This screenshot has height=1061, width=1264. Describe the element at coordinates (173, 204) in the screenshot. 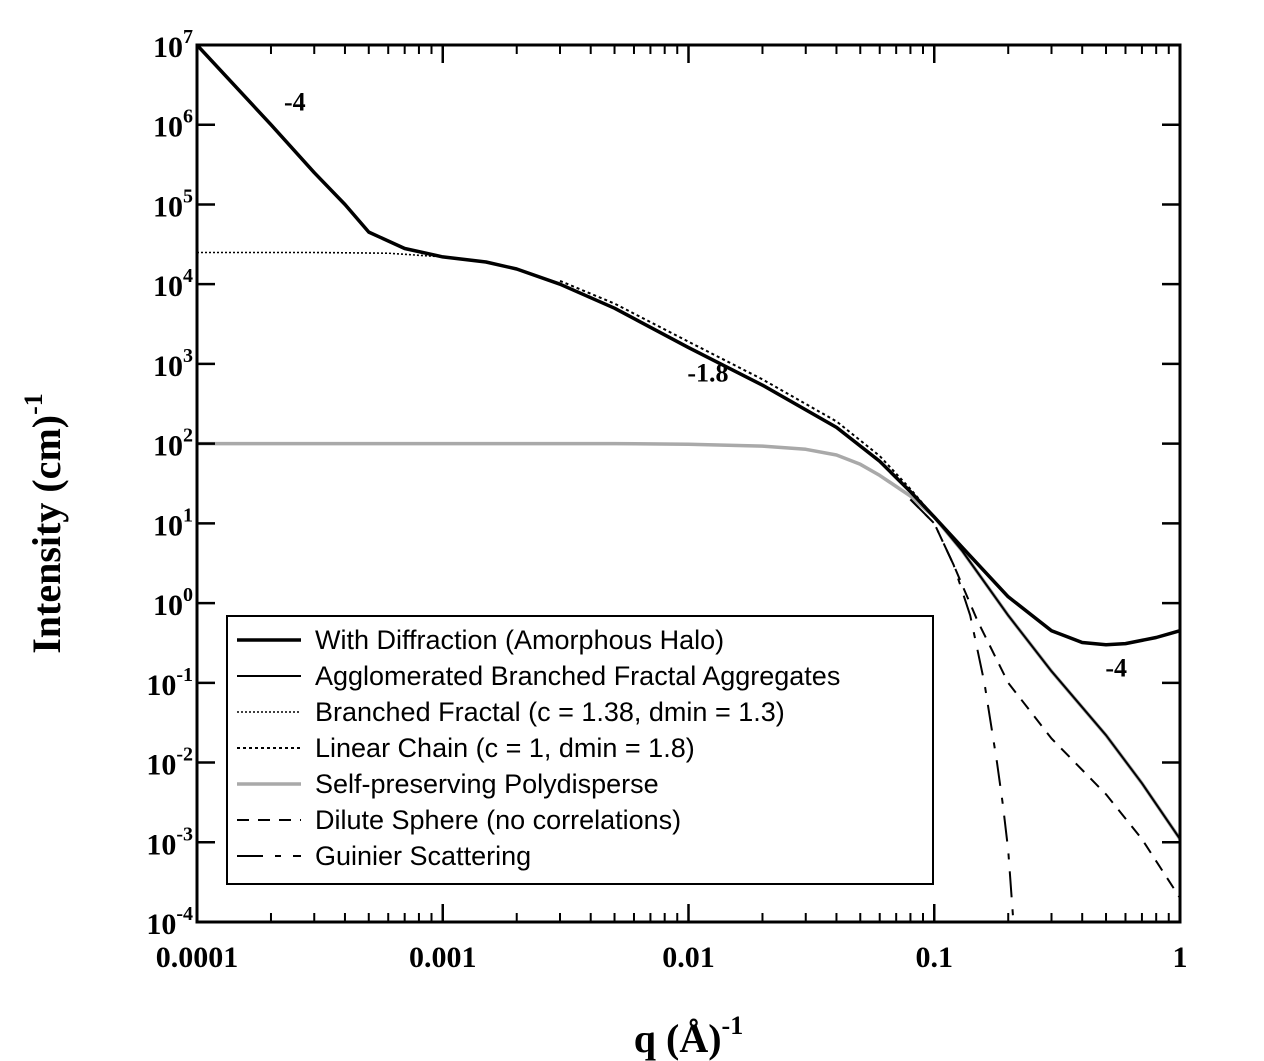

I see `y-tick-label: 10⁵` at that location.